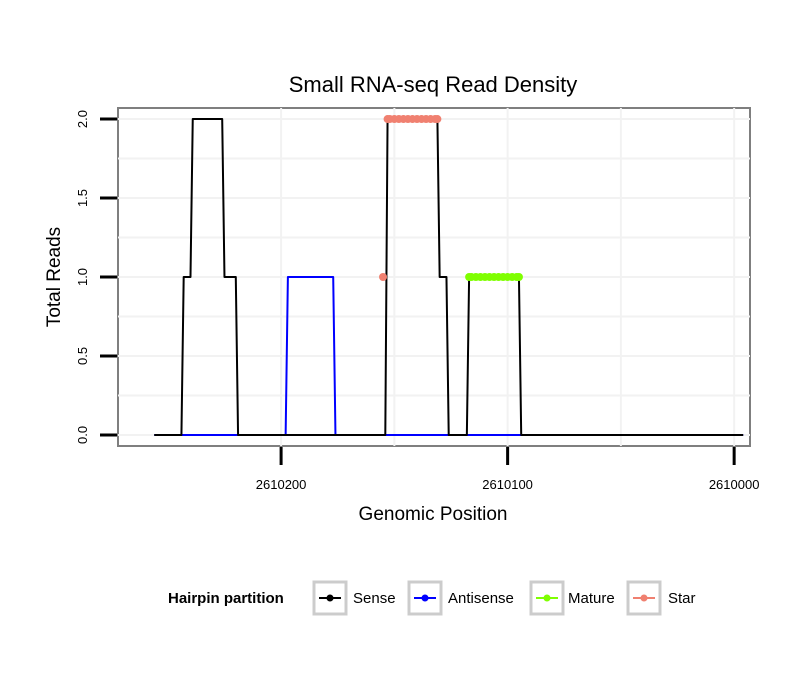  Describe the element at coordinates (547, 598) in the screenshot. I see `legend-dot-mature` at that location.